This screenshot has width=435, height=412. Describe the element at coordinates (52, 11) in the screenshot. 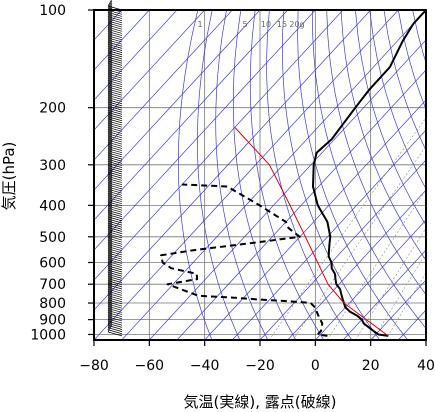

I see `y-tick-label: 100` at that location.